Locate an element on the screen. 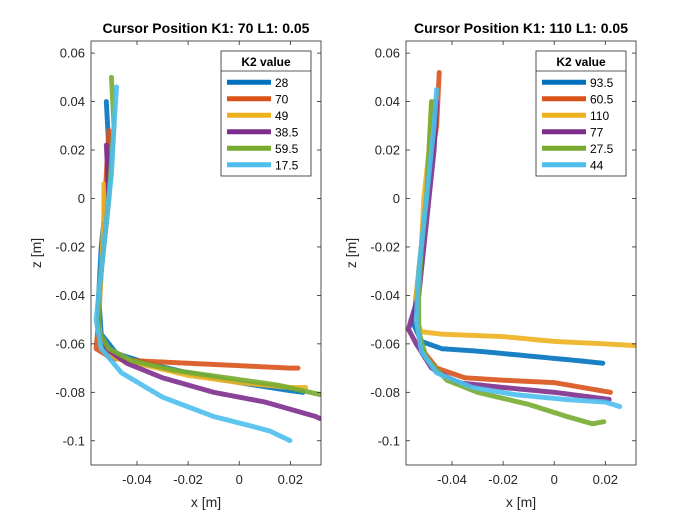 The height and width of the screenshot is (530, 700). legend: K2 value 28 70 49 38.5 59.5 17.5 is located at coordinates (266, 113).